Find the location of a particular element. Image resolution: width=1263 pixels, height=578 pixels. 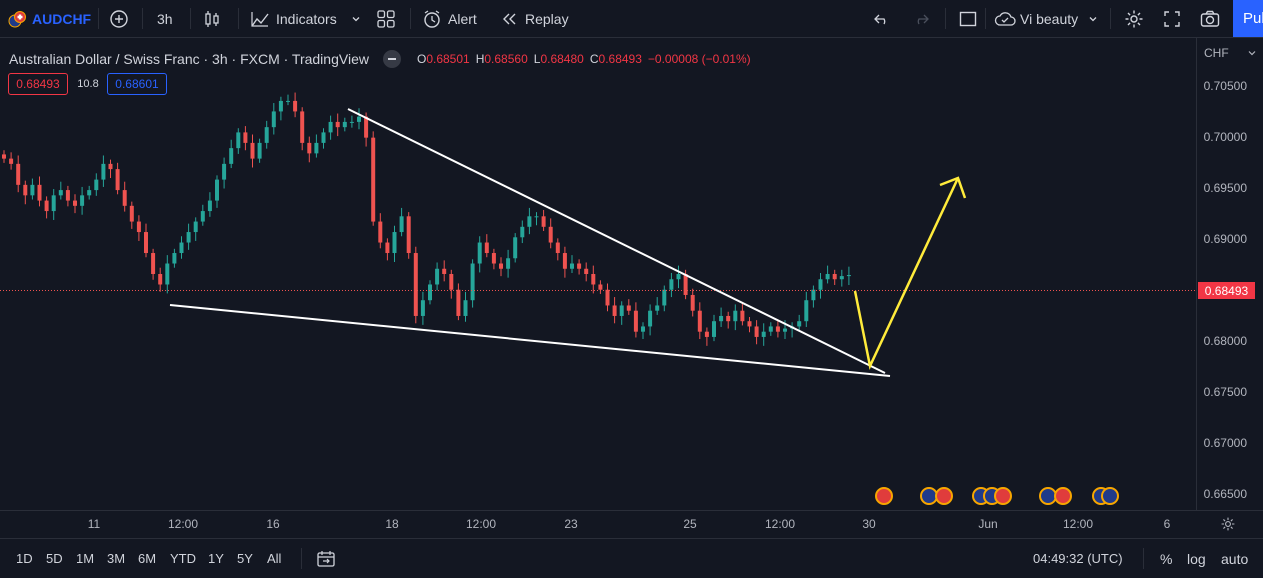

publish-button: Publish is located at coordinates (1248, 18).